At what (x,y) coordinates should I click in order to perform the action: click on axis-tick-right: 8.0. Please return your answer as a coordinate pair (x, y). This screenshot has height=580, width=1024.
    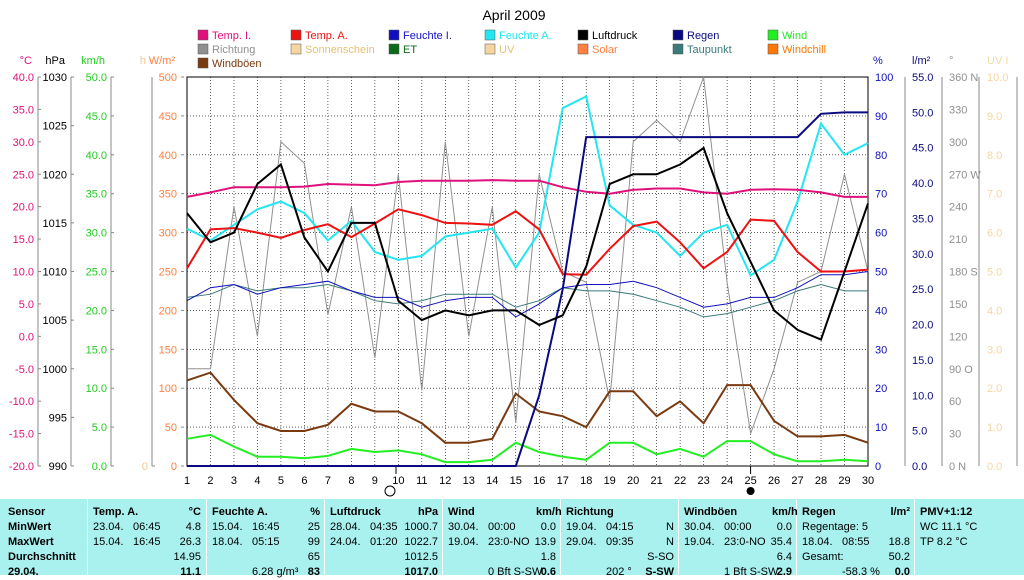
    Looking at the image, I should click on (994, 156).